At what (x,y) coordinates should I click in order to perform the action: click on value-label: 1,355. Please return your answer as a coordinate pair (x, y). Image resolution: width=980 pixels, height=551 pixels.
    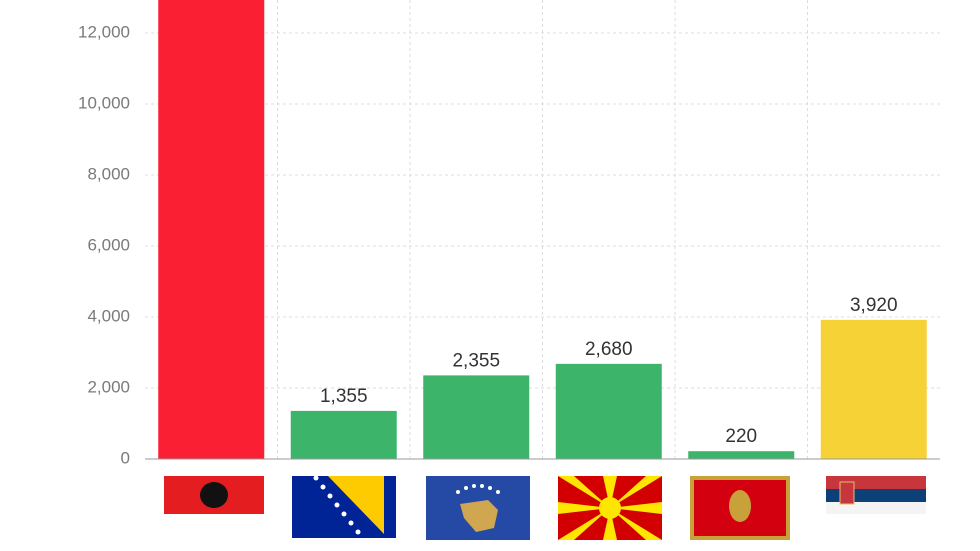
    Looking at the image, I should click on (344, 396).